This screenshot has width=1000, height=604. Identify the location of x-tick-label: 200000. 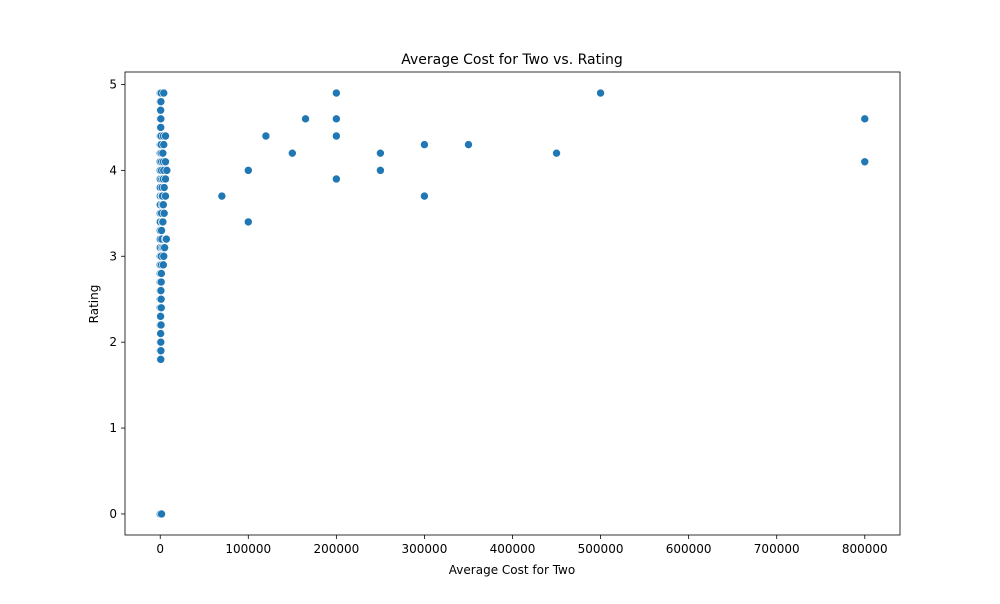
(336, 549).